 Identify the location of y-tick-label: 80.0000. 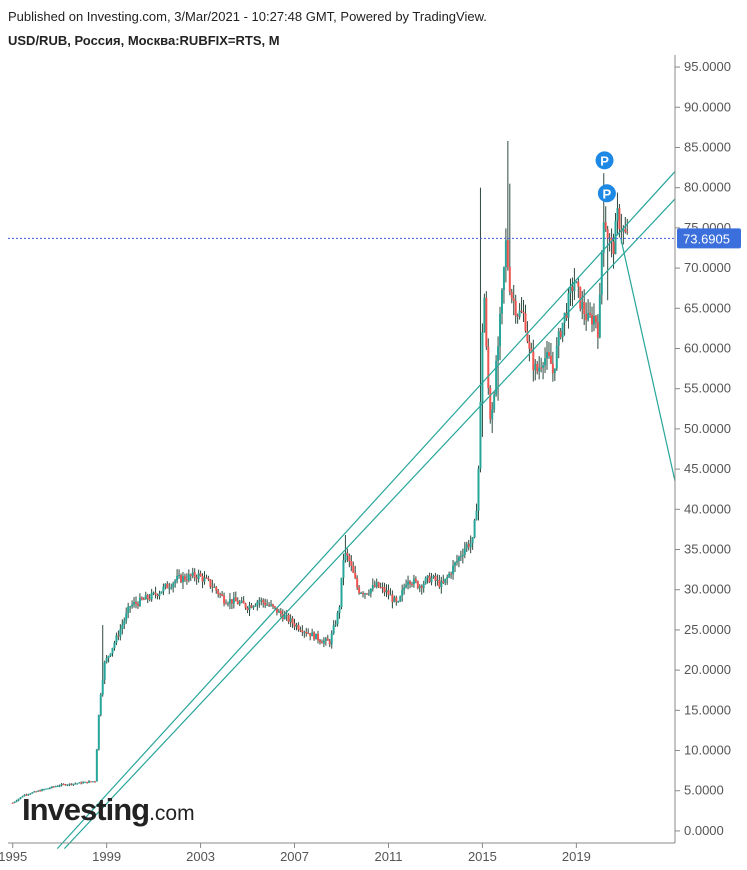
(707, 187).